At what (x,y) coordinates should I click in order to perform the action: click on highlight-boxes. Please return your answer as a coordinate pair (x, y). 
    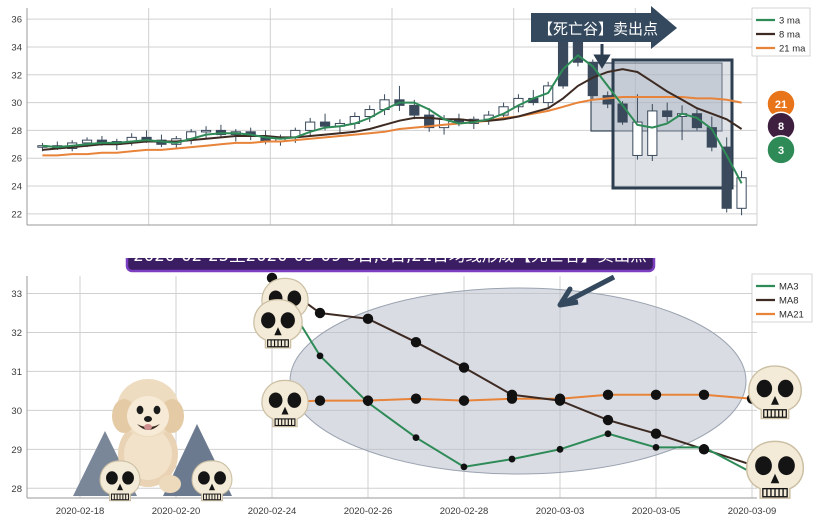
    Looking at the image, I should click on (662, 124).